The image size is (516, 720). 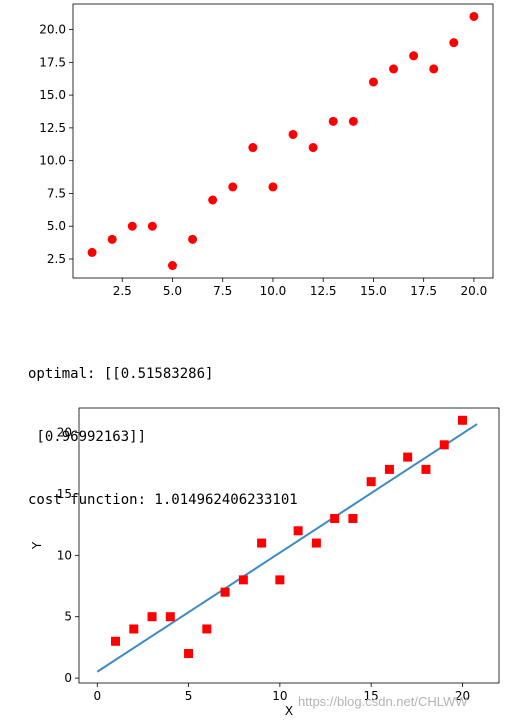 I want to click on y-tick-label: 20, so click(x=64, y=433).